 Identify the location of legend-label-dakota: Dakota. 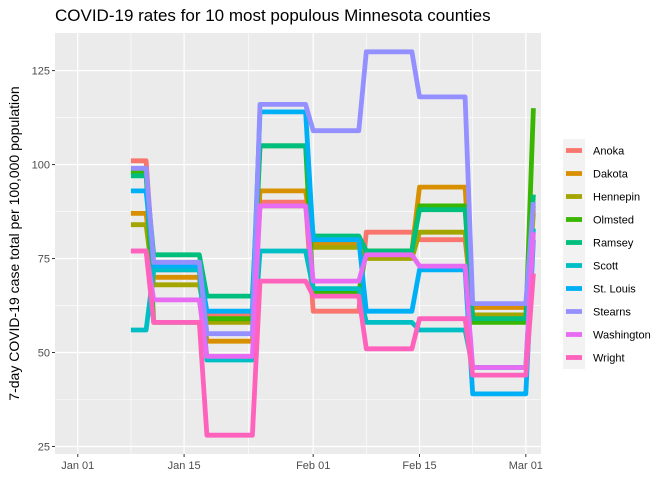
(611, 175).